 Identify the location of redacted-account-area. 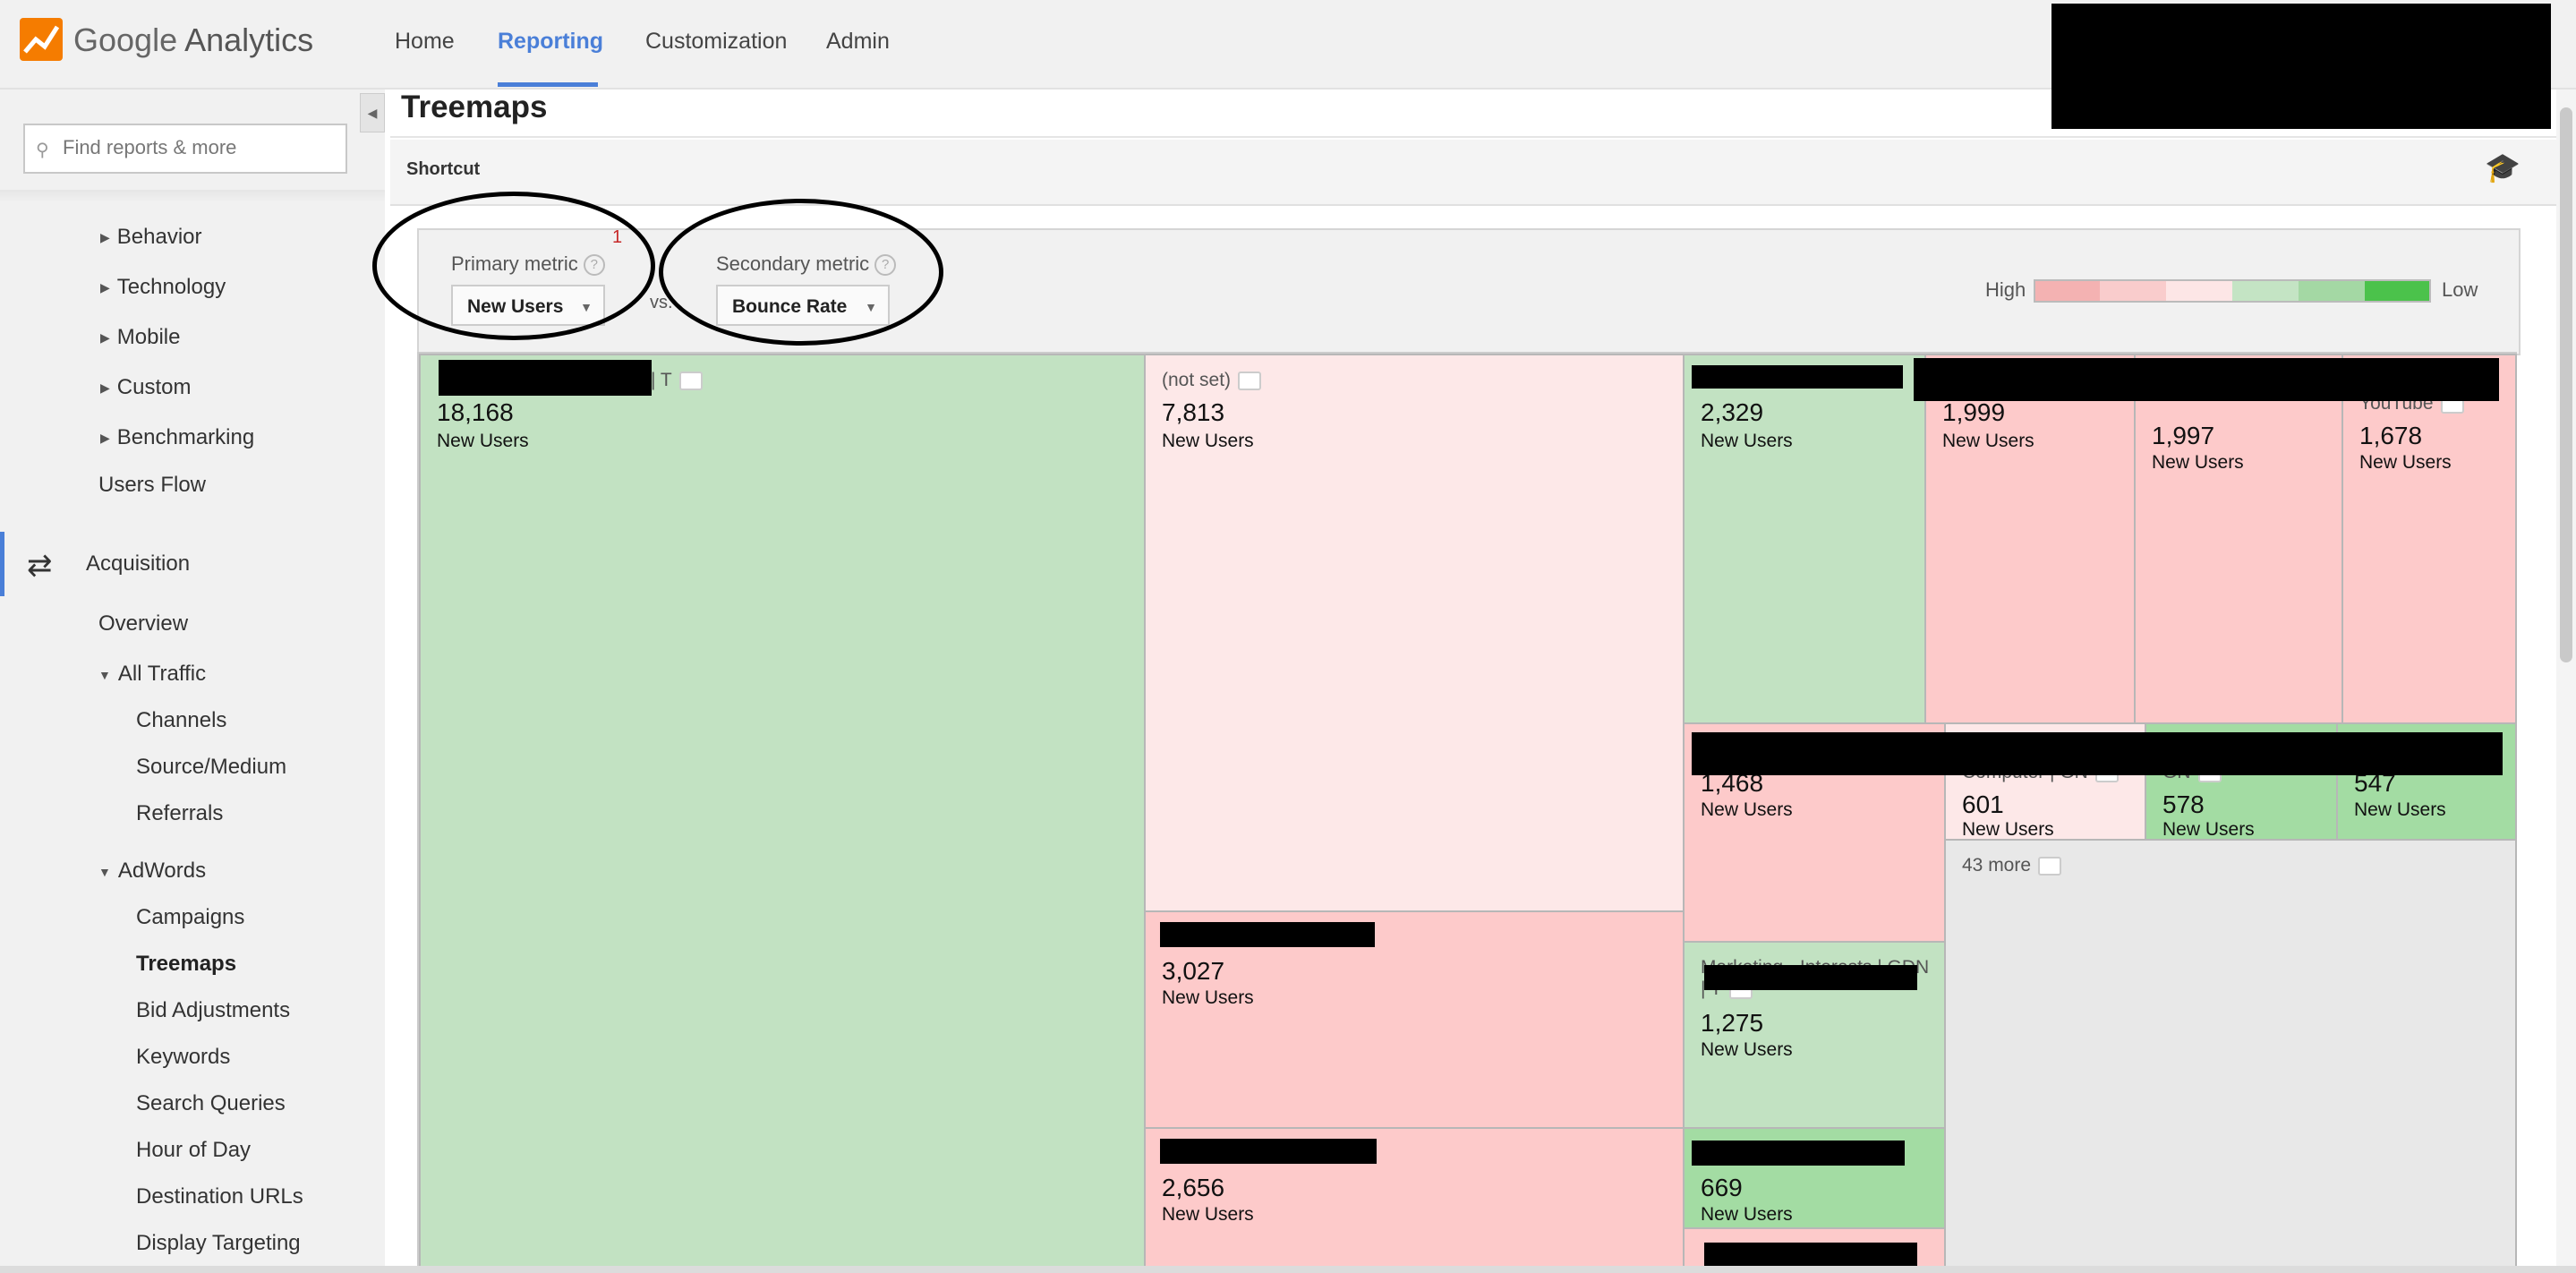
(2301, 66).